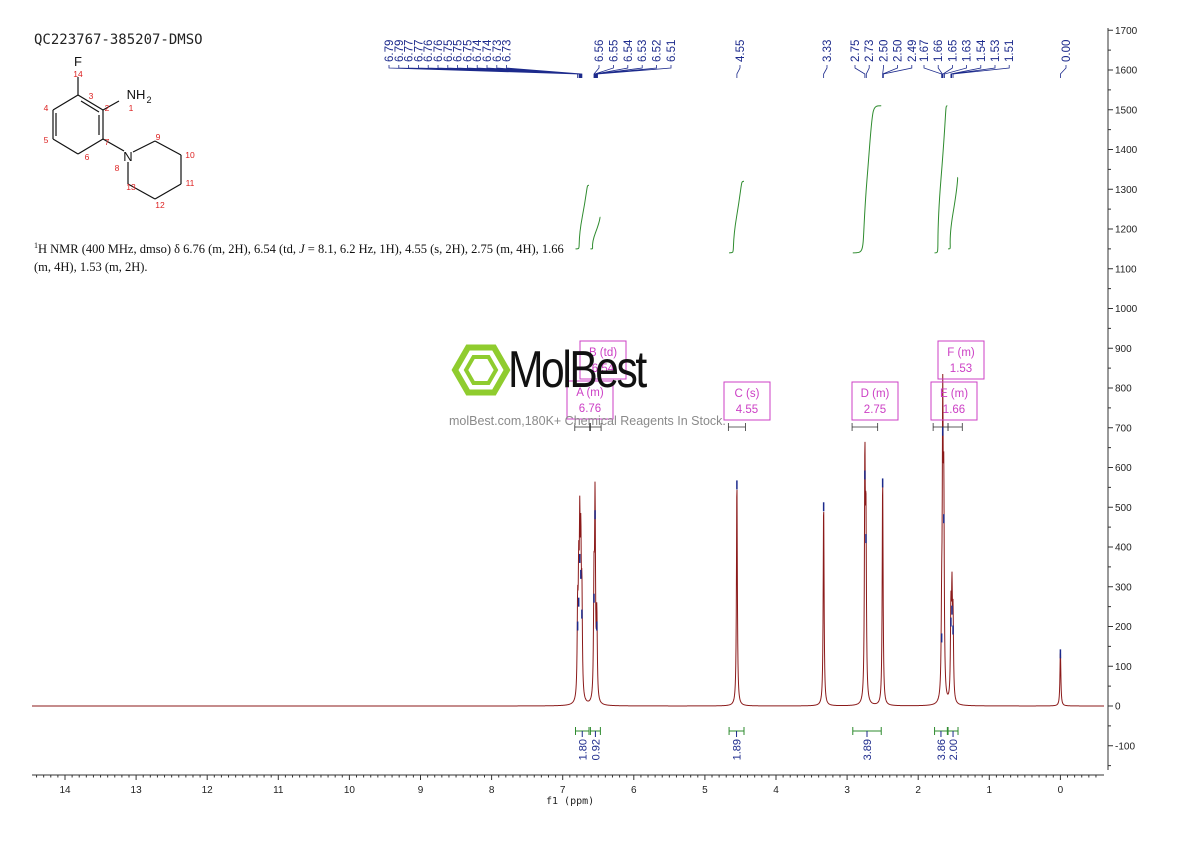 The image size is (1190, 841). I want to click on peak-label: 6.55, so click(614, 51).